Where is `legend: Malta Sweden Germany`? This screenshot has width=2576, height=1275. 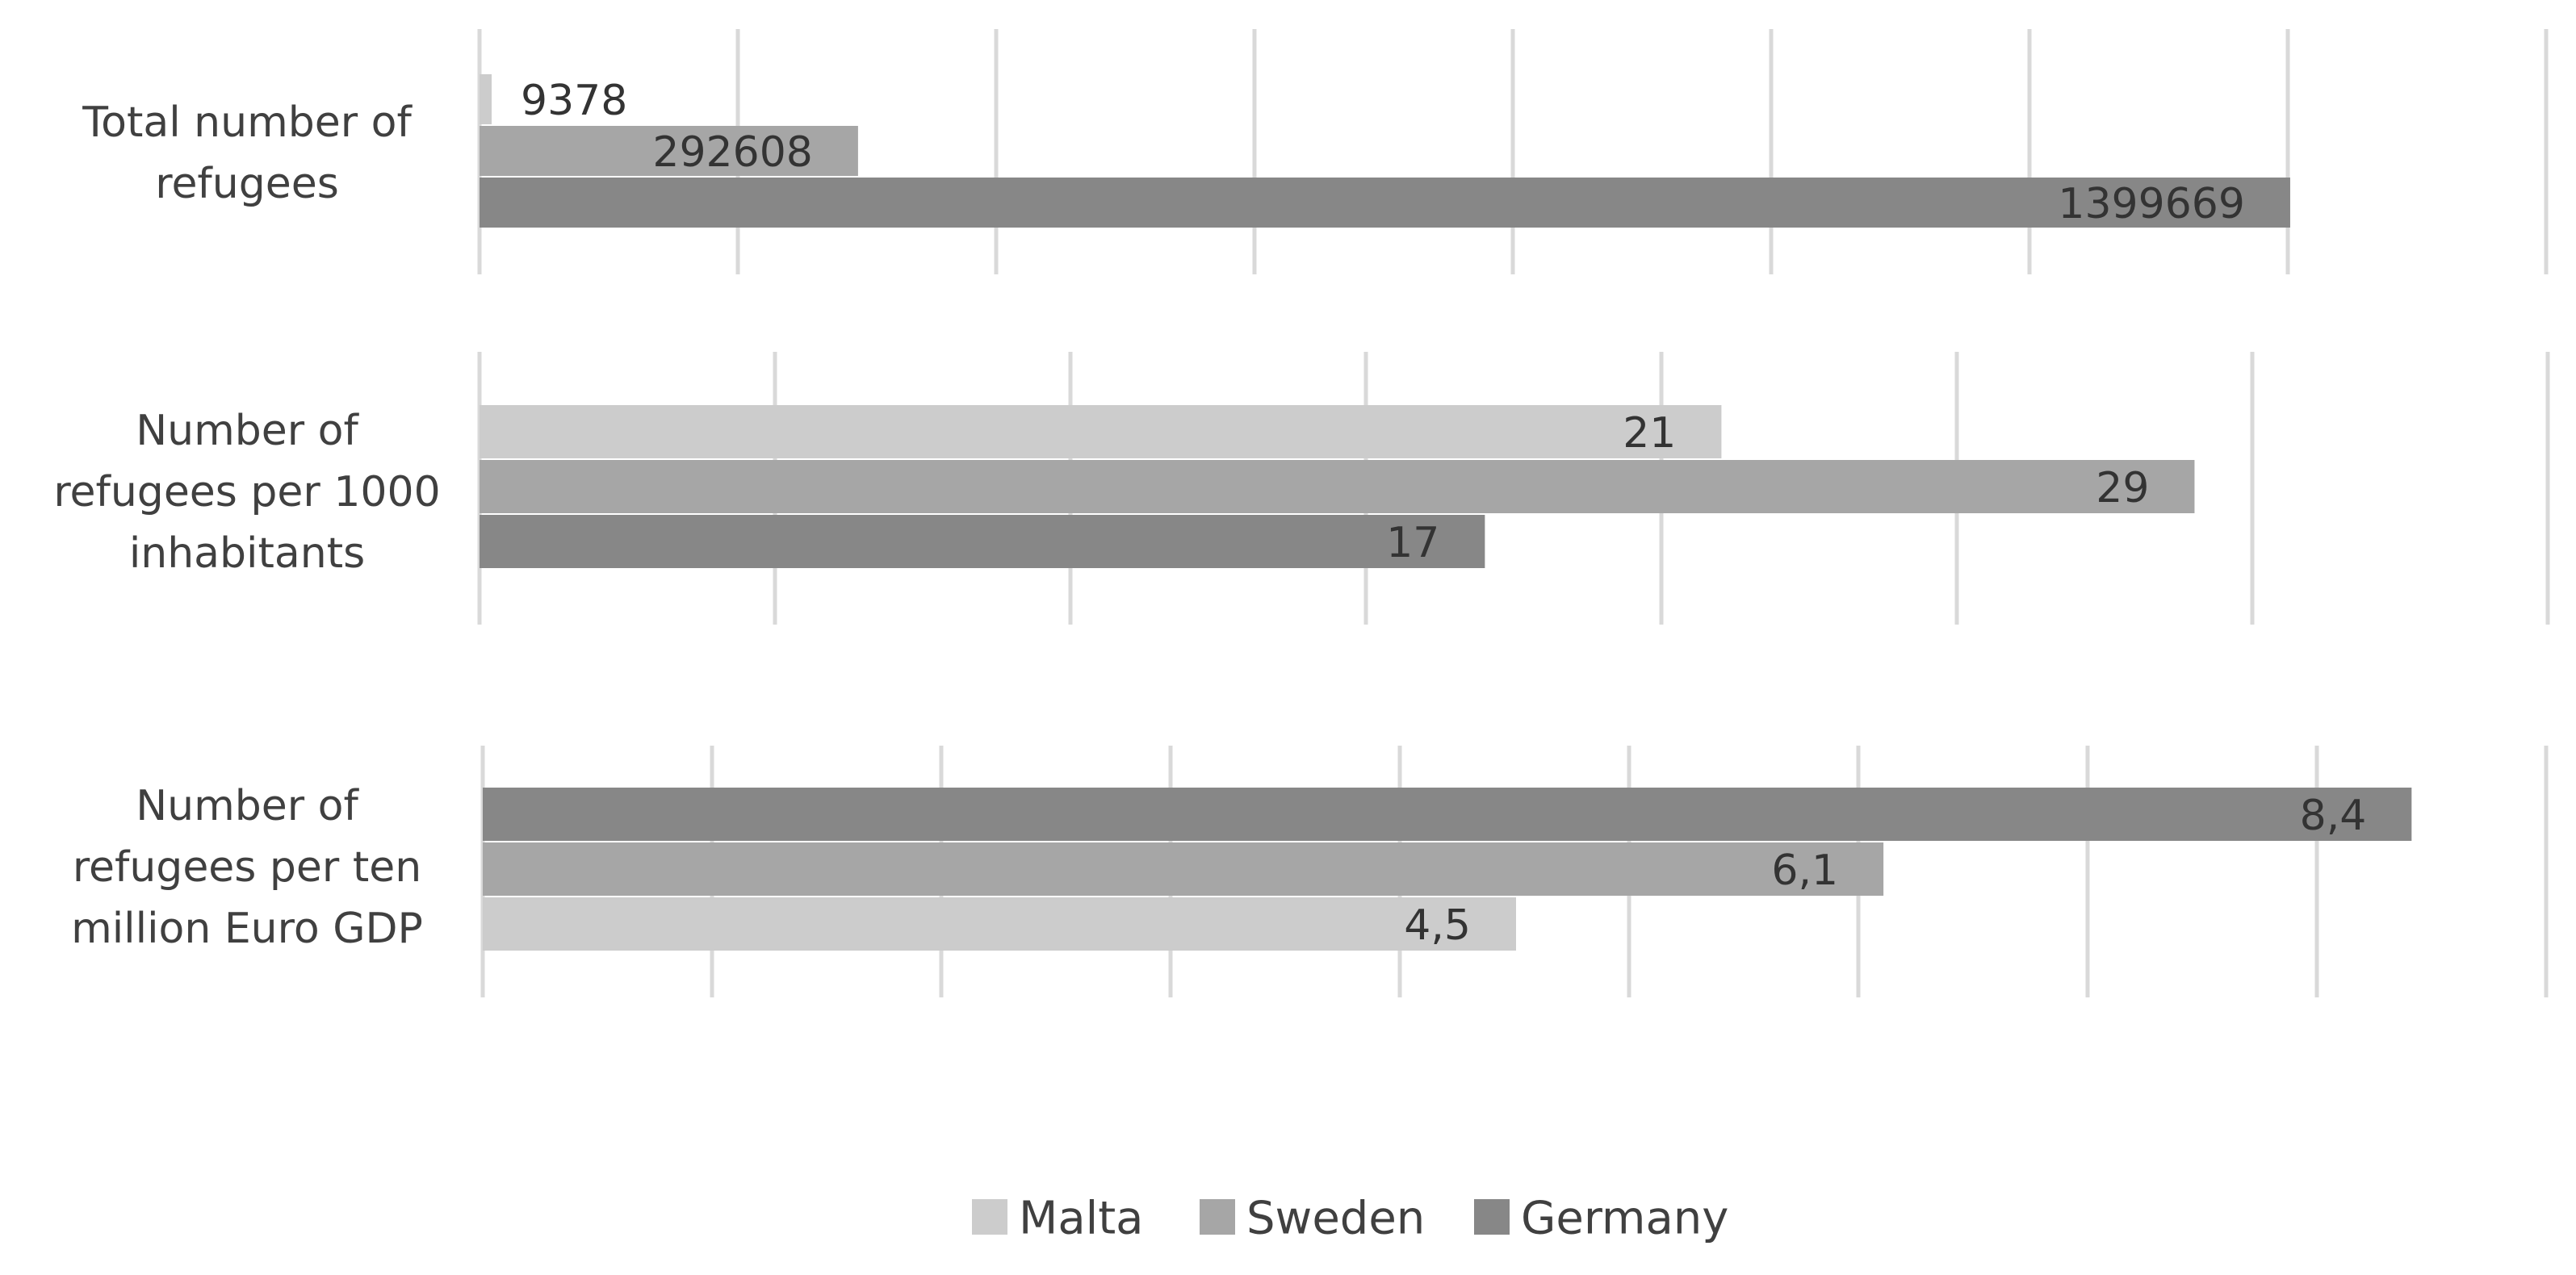 legend: Malta Sweden Germany is located at coordinates (1350, 1219).